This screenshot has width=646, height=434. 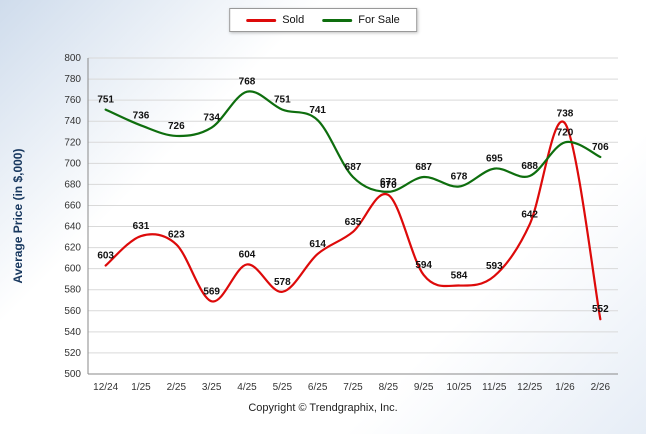 I want to click on svg-text: 552, so click(x=600, y=309).